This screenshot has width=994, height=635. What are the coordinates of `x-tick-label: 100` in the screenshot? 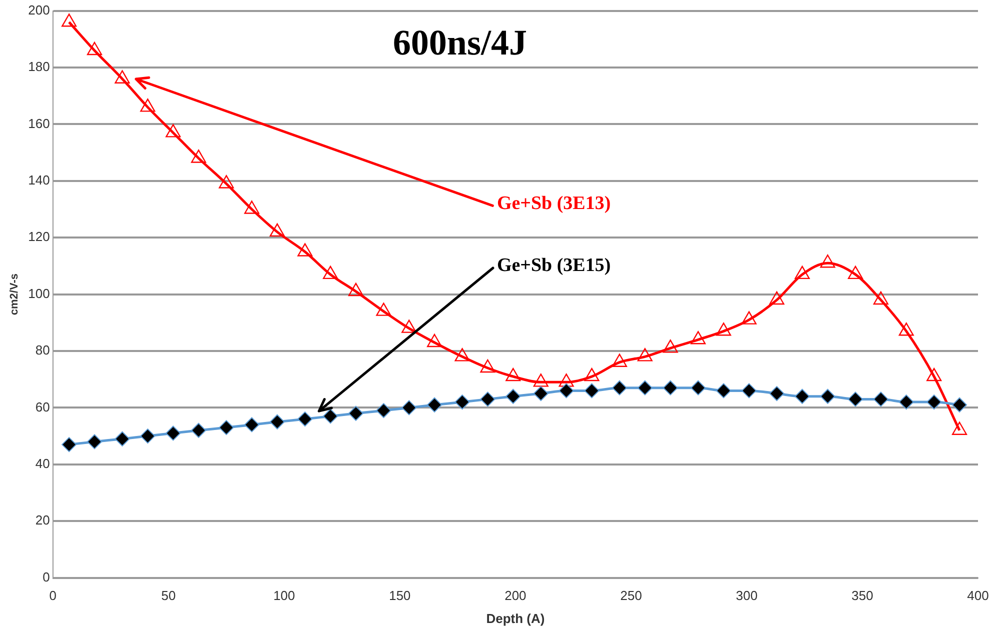 It's located at (284, 596).